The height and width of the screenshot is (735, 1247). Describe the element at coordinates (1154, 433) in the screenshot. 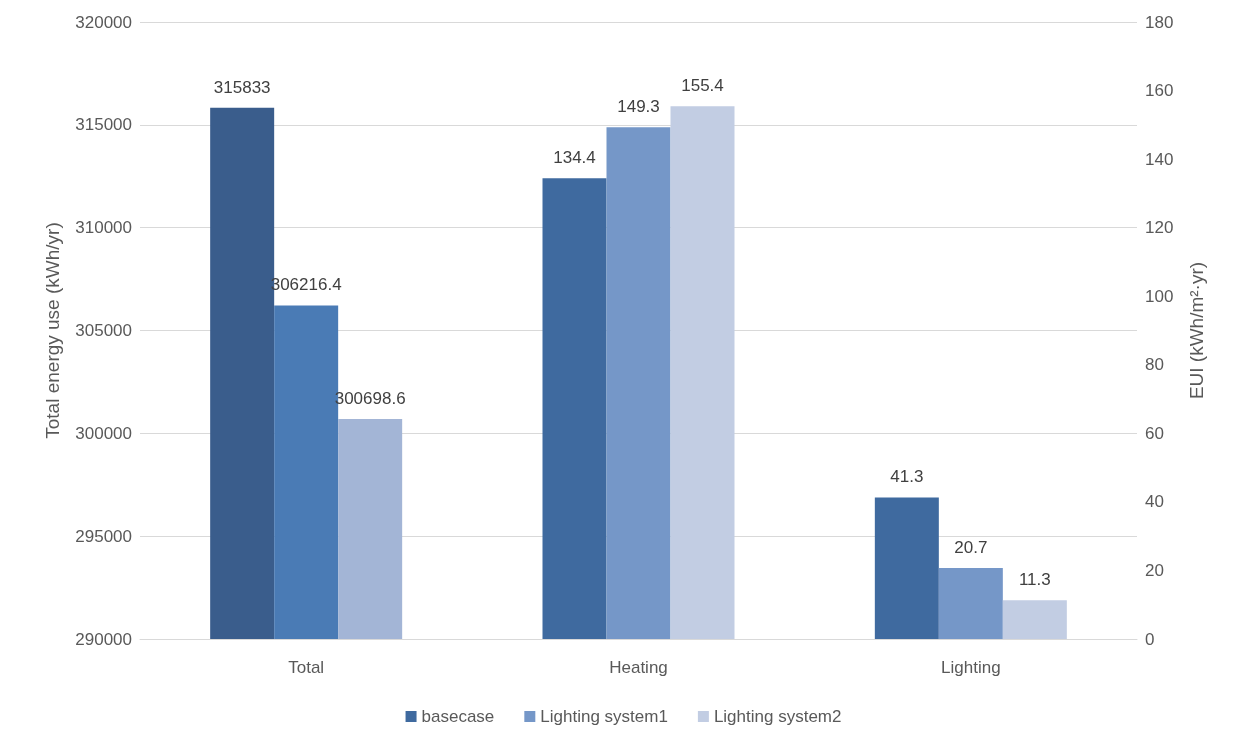

I see `y2-tick-label: 60` at that location.